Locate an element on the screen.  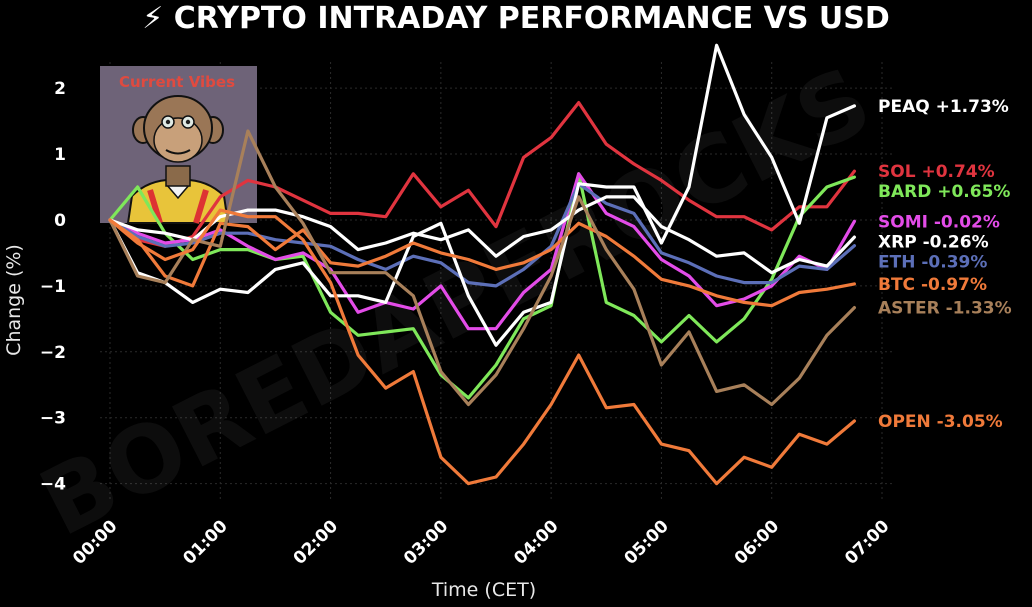
y-tick-label: −4 is located at coordinates (53, 485).